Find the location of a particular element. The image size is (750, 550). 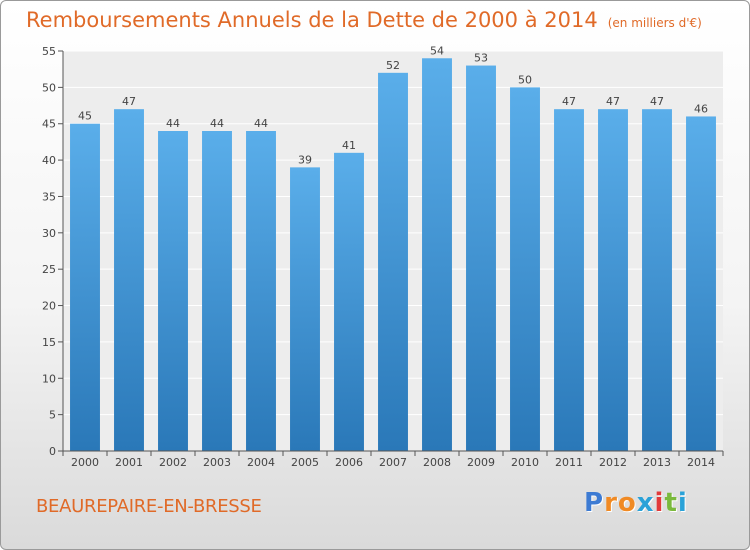

data-label: 39 is located at coordinates (305, 159).